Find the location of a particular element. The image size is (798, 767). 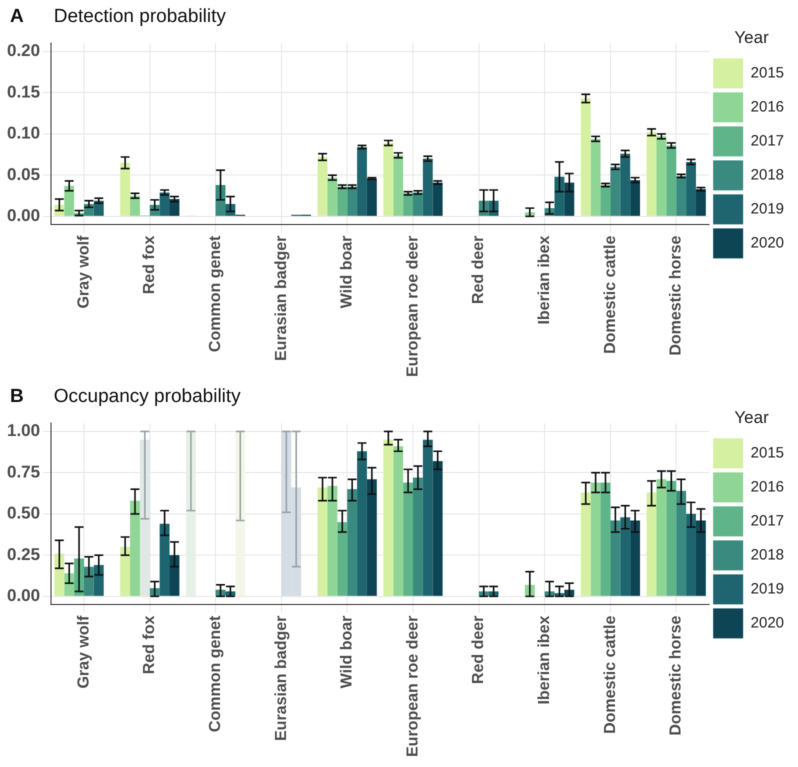

x-tick-label: Common genet is located at coordinates (215, 293).